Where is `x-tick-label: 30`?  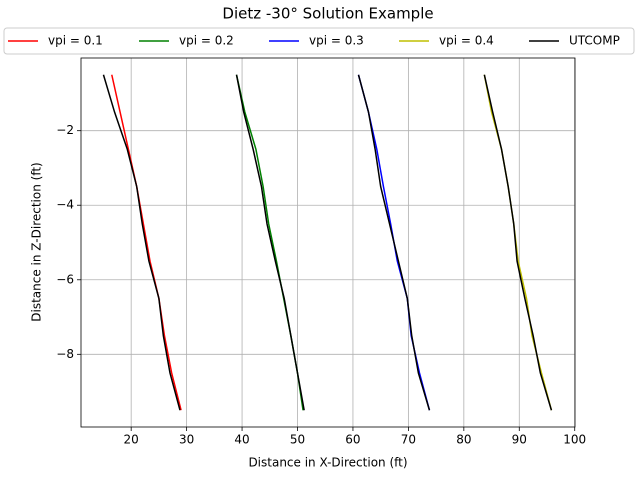
x-tick-label: 30 is located at coordinates (186, 440).